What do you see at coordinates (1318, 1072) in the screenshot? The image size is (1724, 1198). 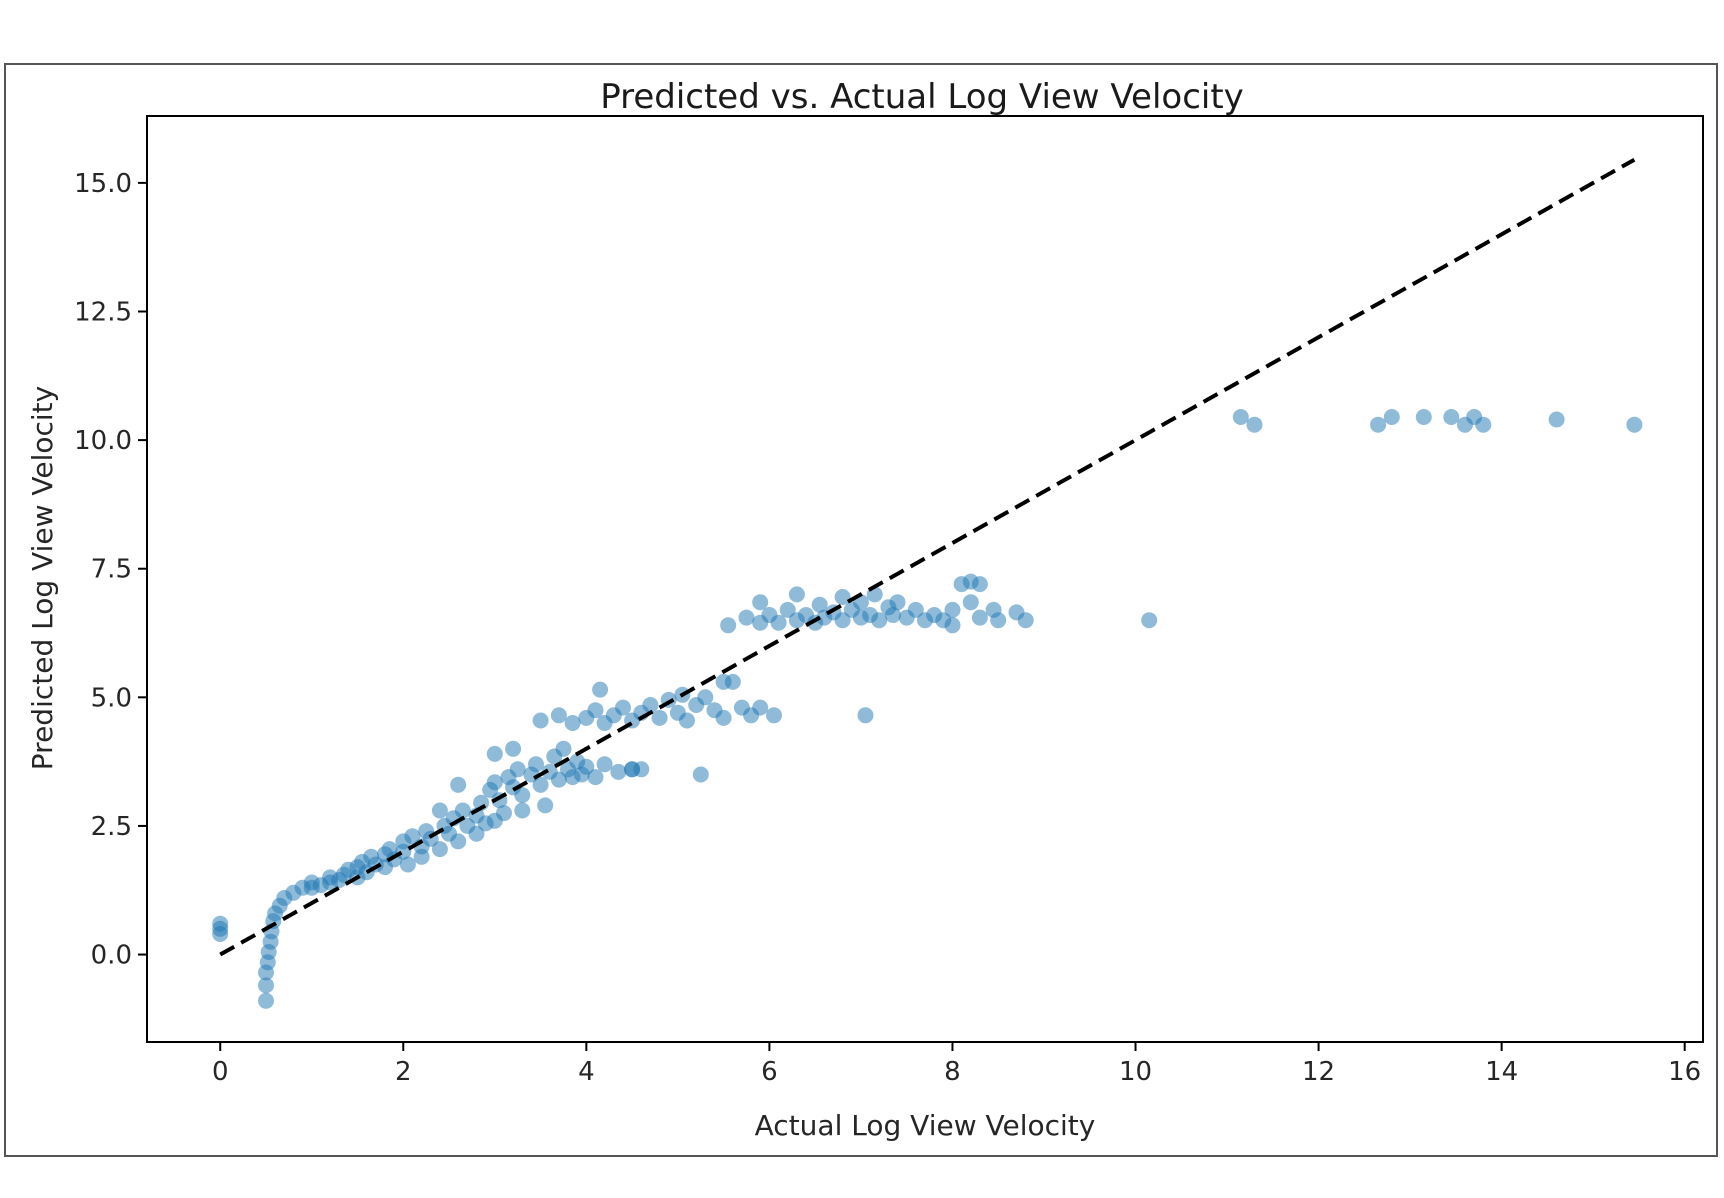 I see `x-tick-label: 12` at bounding box center [1318, 1072].